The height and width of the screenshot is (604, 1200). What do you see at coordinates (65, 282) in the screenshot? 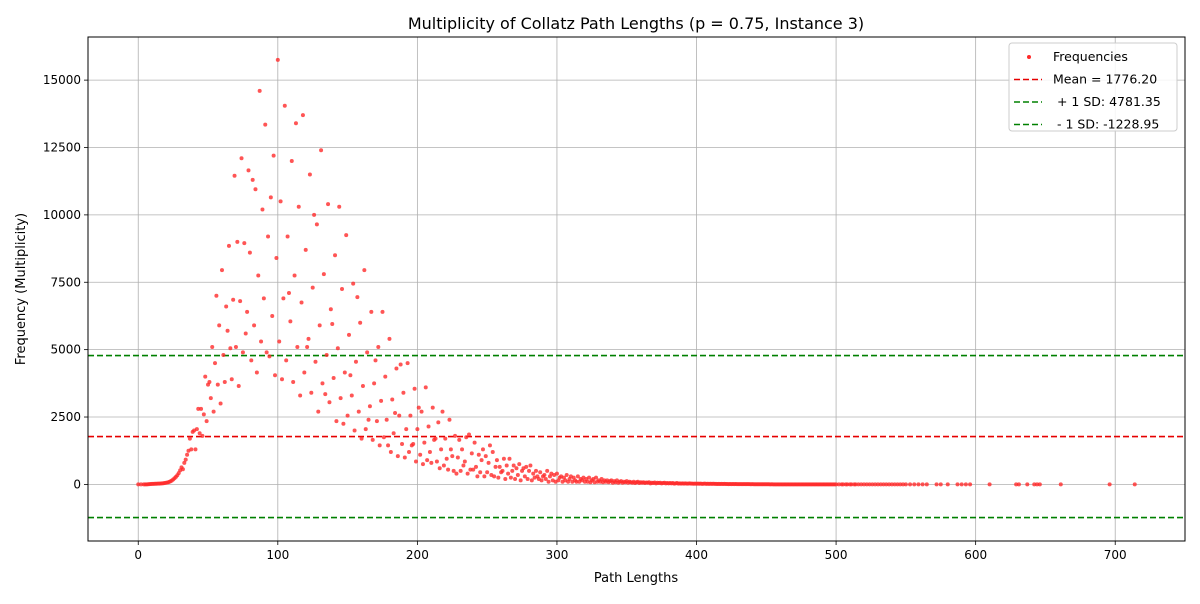
I see `y-tick-label: 7500` at bounding box center [65, 282].